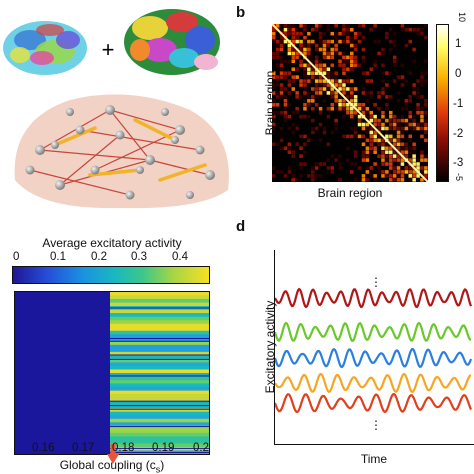  I want to click on matrix-colorbar-tick-0: 0, so click(458, 74).